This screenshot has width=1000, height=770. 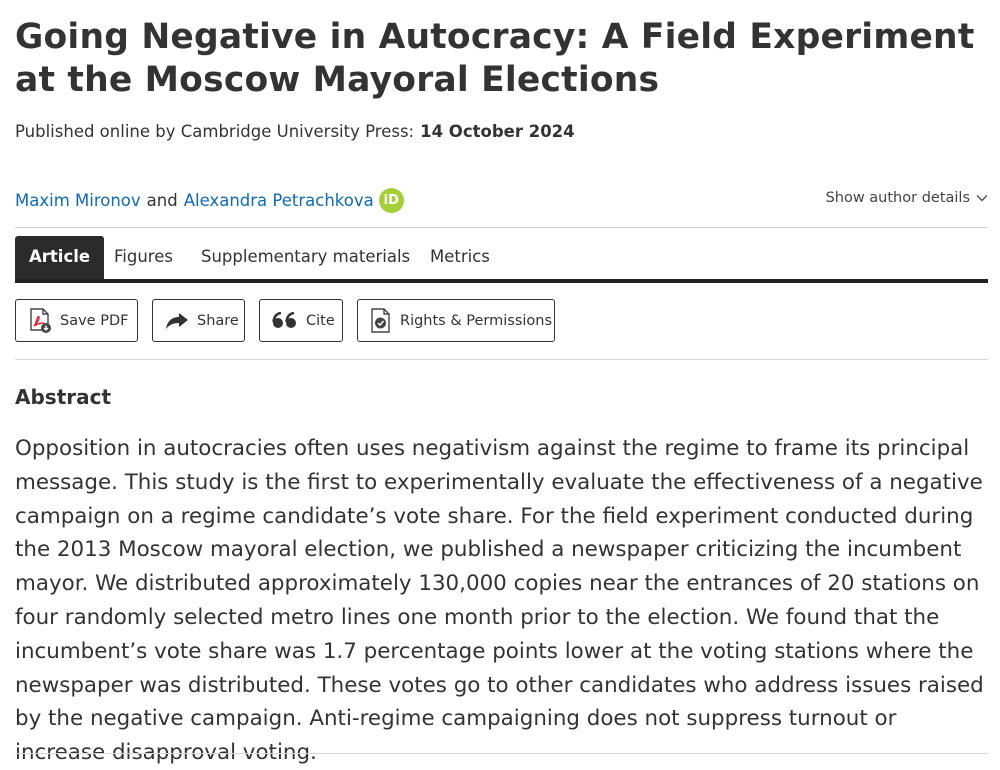 I want to click on tab-article: Article, so click(x=60, y=257).